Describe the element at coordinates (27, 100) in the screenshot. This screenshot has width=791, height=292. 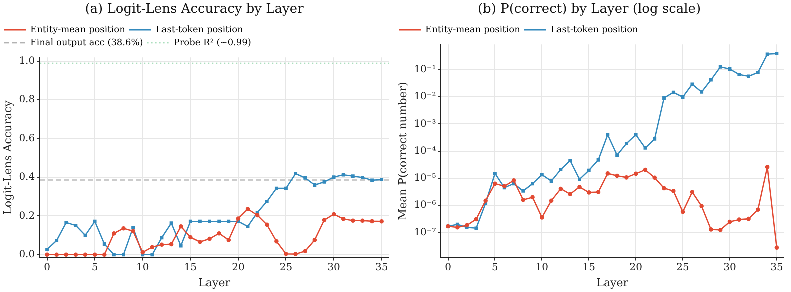
I see `y-tick-label: 0.8` at that location.